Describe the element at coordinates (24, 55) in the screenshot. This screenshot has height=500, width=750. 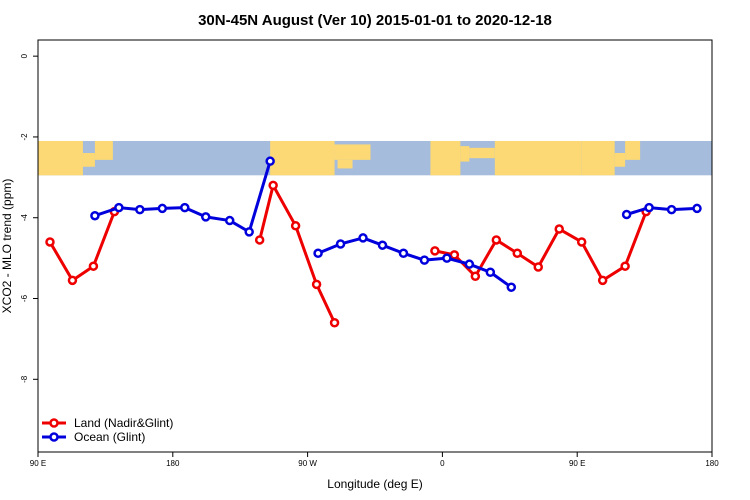
I see `y-tick-label: 0` at that location.